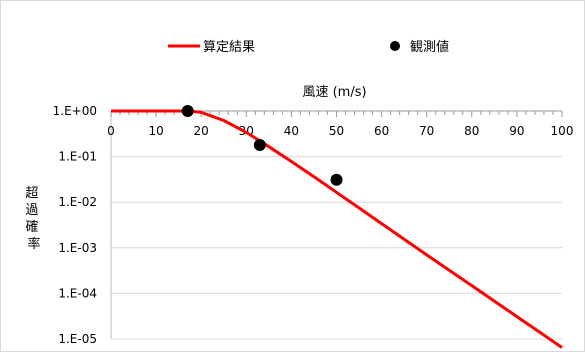  Describe the element at coordinates (111, 131) in the screenshot. I see `x-tick-label: 0` at that location.